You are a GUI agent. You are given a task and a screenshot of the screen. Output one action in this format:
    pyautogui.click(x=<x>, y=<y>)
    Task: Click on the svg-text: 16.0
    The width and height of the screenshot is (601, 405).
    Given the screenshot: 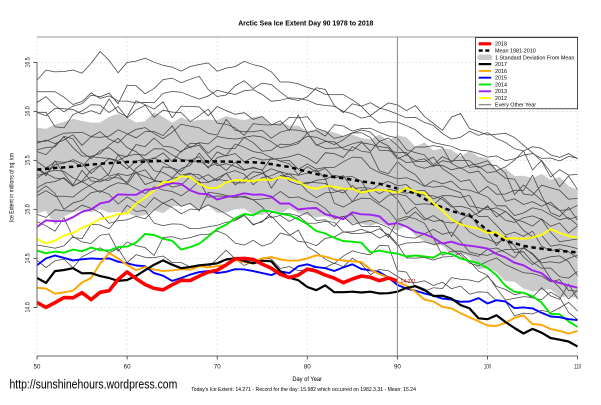 What is the action you would take?
    pyautogui.click(x=28, y=111)
    